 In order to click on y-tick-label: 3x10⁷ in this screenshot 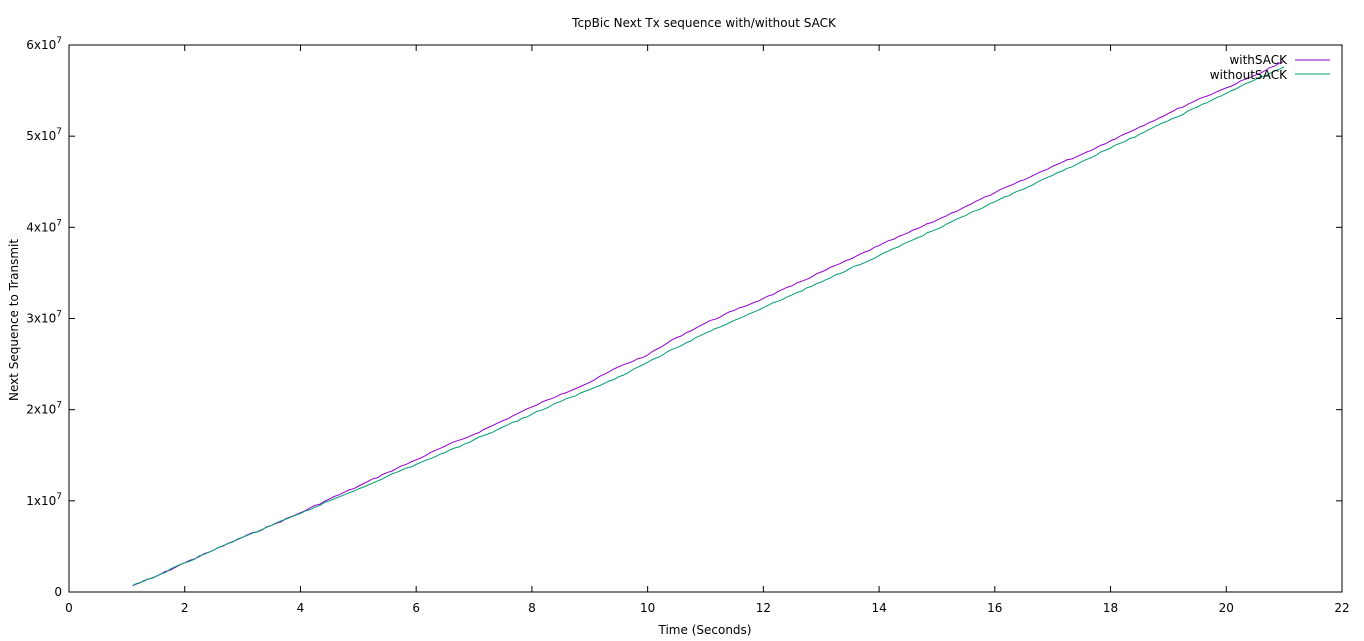, I will do `click(44, 318)`.